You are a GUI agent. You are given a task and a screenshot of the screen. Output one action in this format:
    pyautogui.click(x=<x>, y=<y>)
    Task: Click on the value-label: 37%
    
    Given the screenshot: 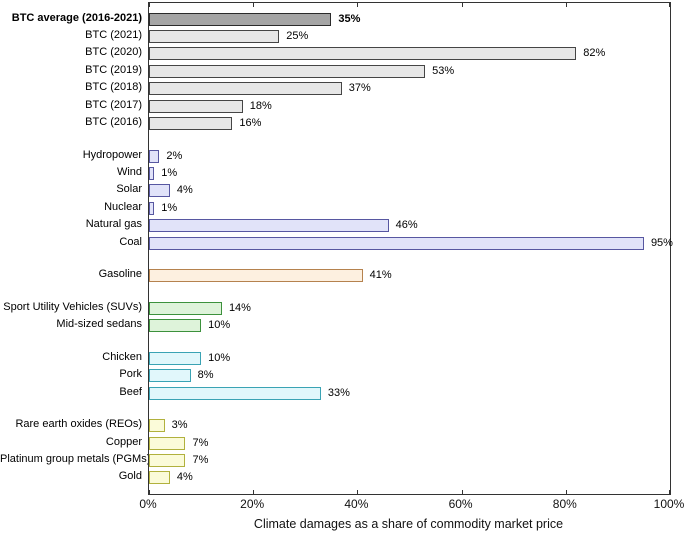 What is the action you would take?
    pyautogui.click(x=359, y=88)
    